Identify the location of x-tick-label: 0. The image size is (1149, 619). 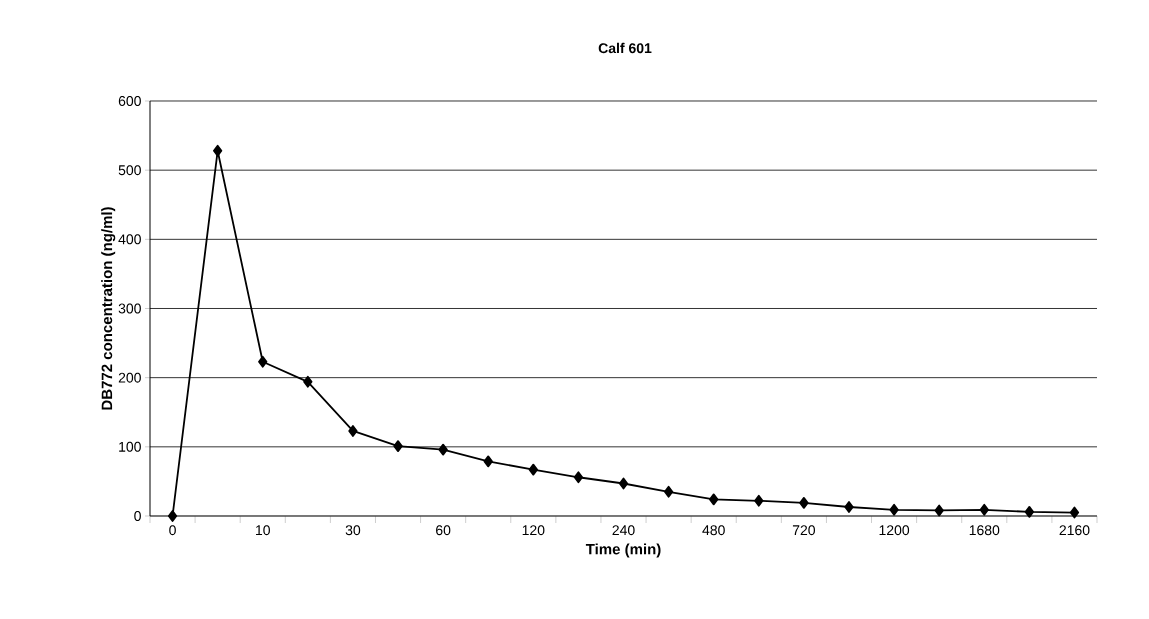
(172, 530).